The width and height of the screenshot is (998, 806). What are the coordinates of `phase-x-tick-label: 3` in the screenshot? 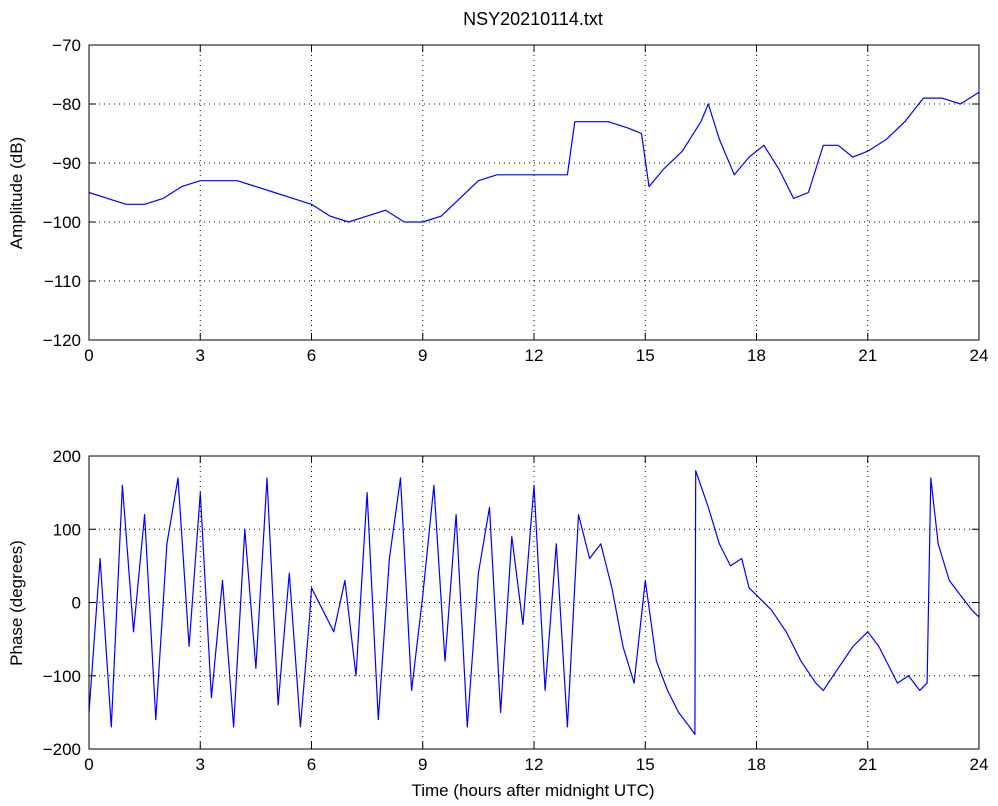 It's located at (200, 764).